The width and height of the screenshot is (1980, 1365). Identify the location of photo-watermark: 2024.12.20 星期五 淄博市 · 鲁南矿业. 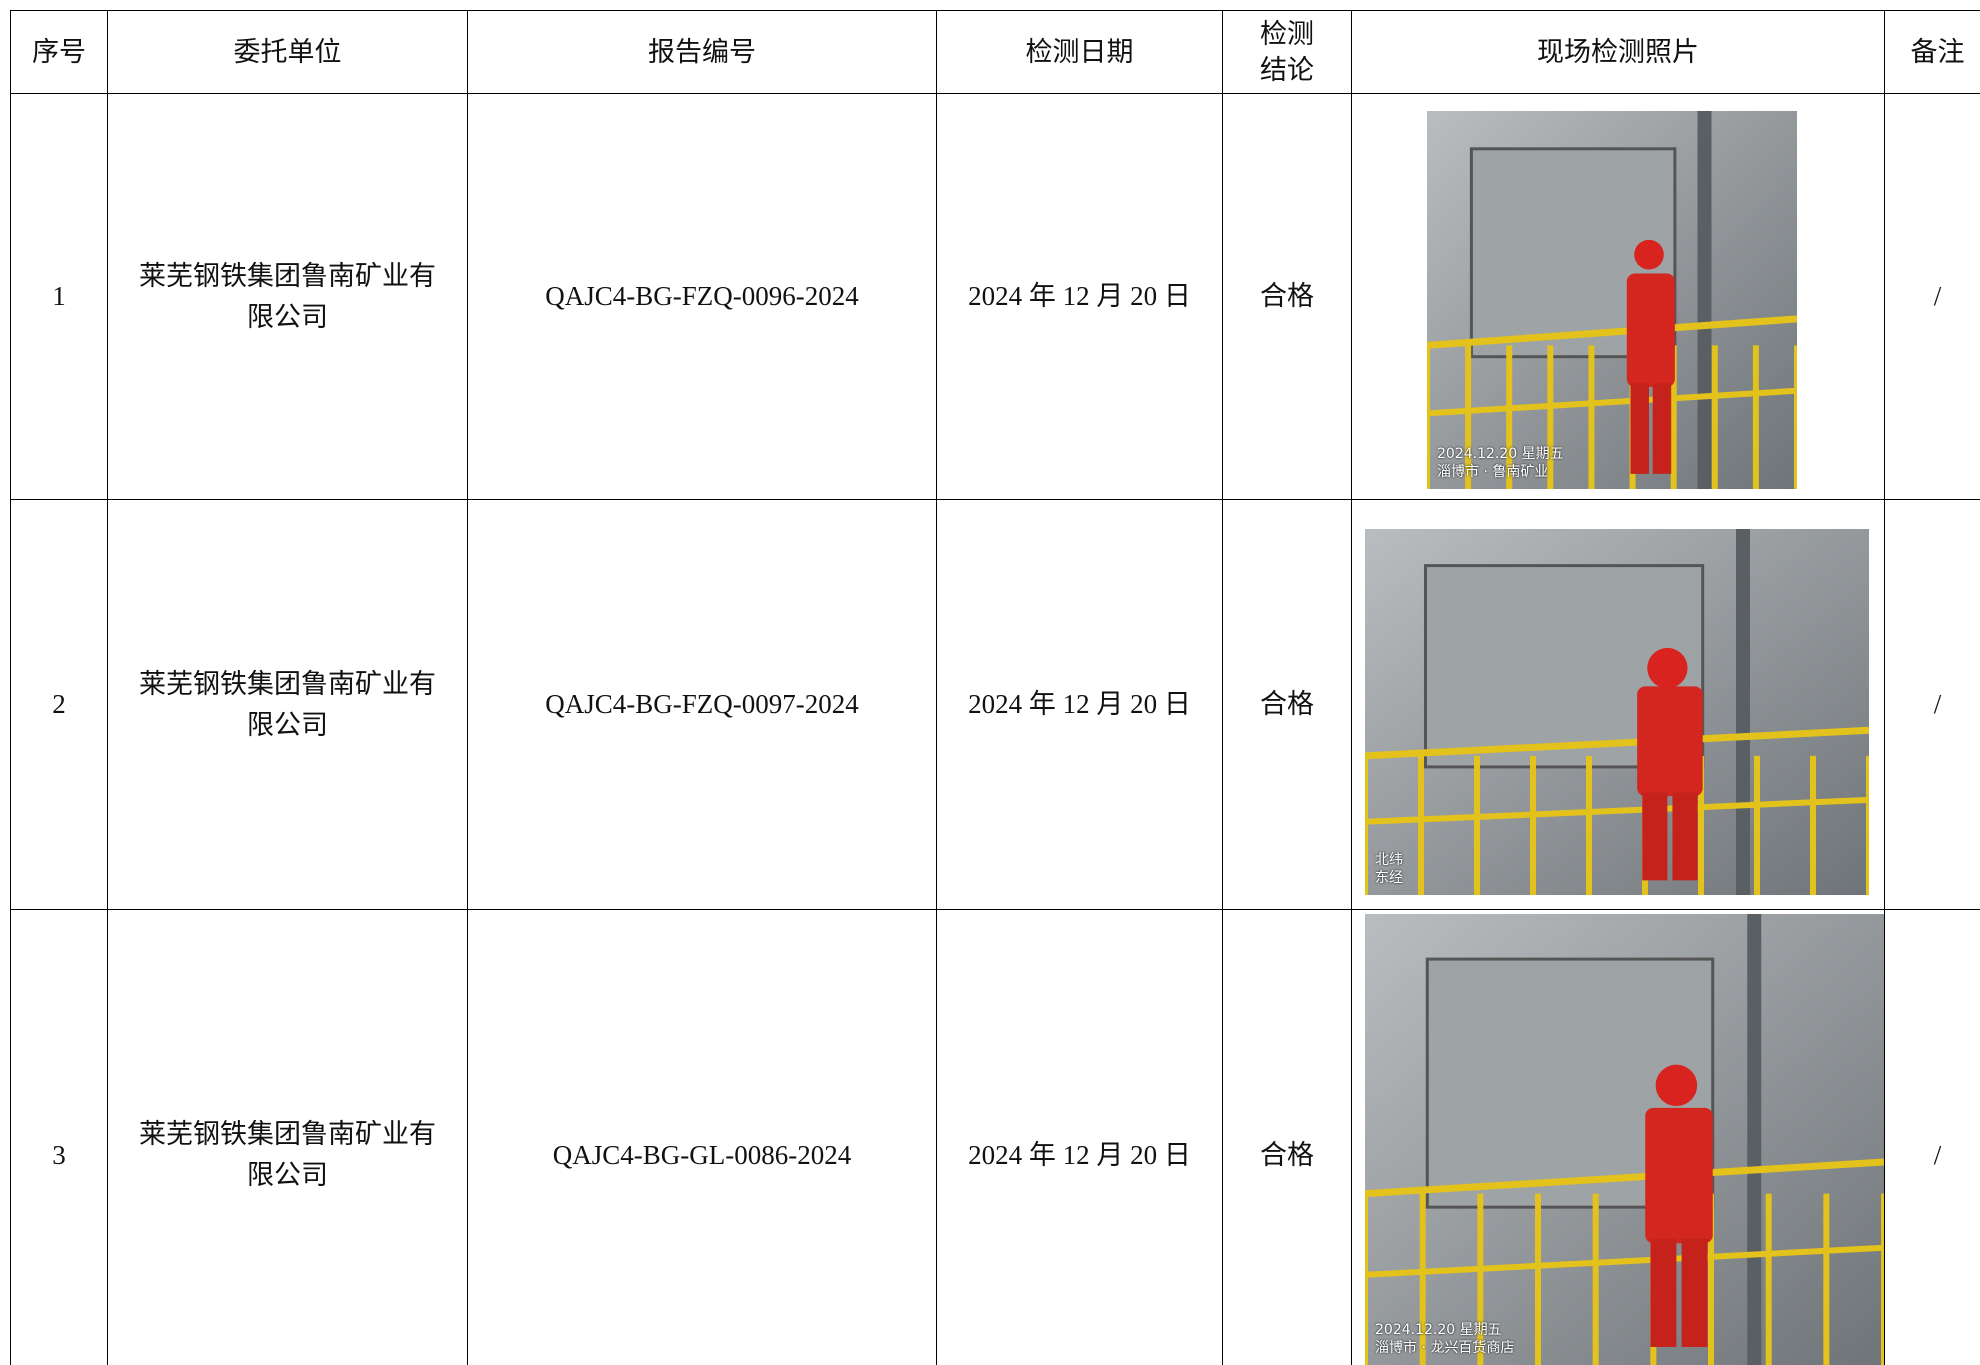
(1500, 463).